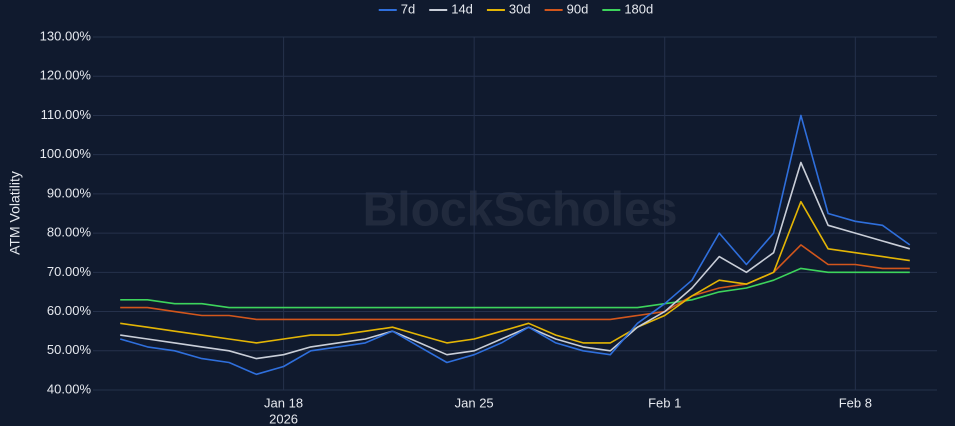 Image resolution: width=955 pixels, height=426 pixels. What do you see at coordinates (69, 388) in the screenshot?
I see `y-tick-label: 40.00%` at bounding box center [69, 388].